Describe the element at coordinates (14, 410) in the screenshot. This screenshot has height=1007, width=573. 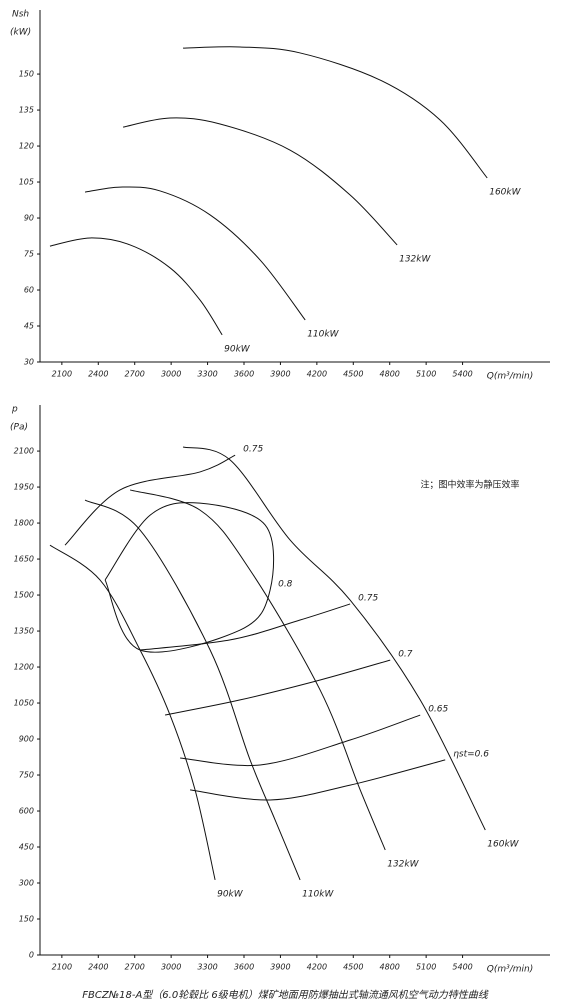
I see `y-axis-label: p` at that location.